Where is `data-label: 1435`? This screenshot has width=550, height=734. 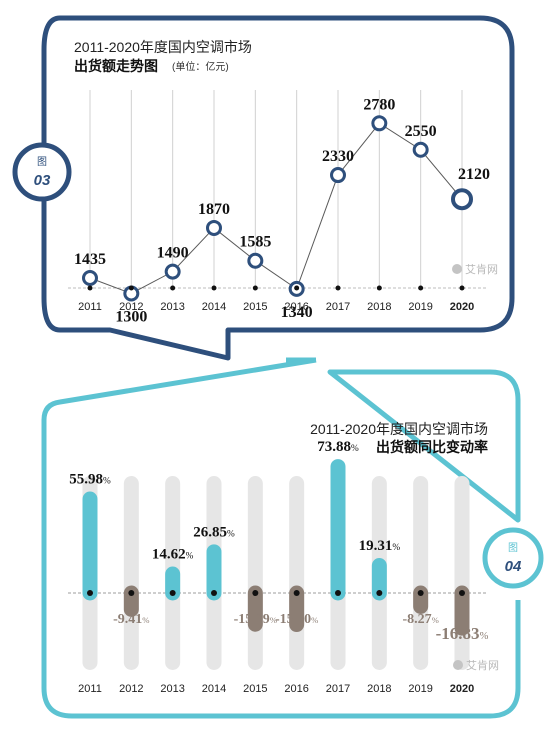
data-label: 1435 is located at coordinates (90, 259).